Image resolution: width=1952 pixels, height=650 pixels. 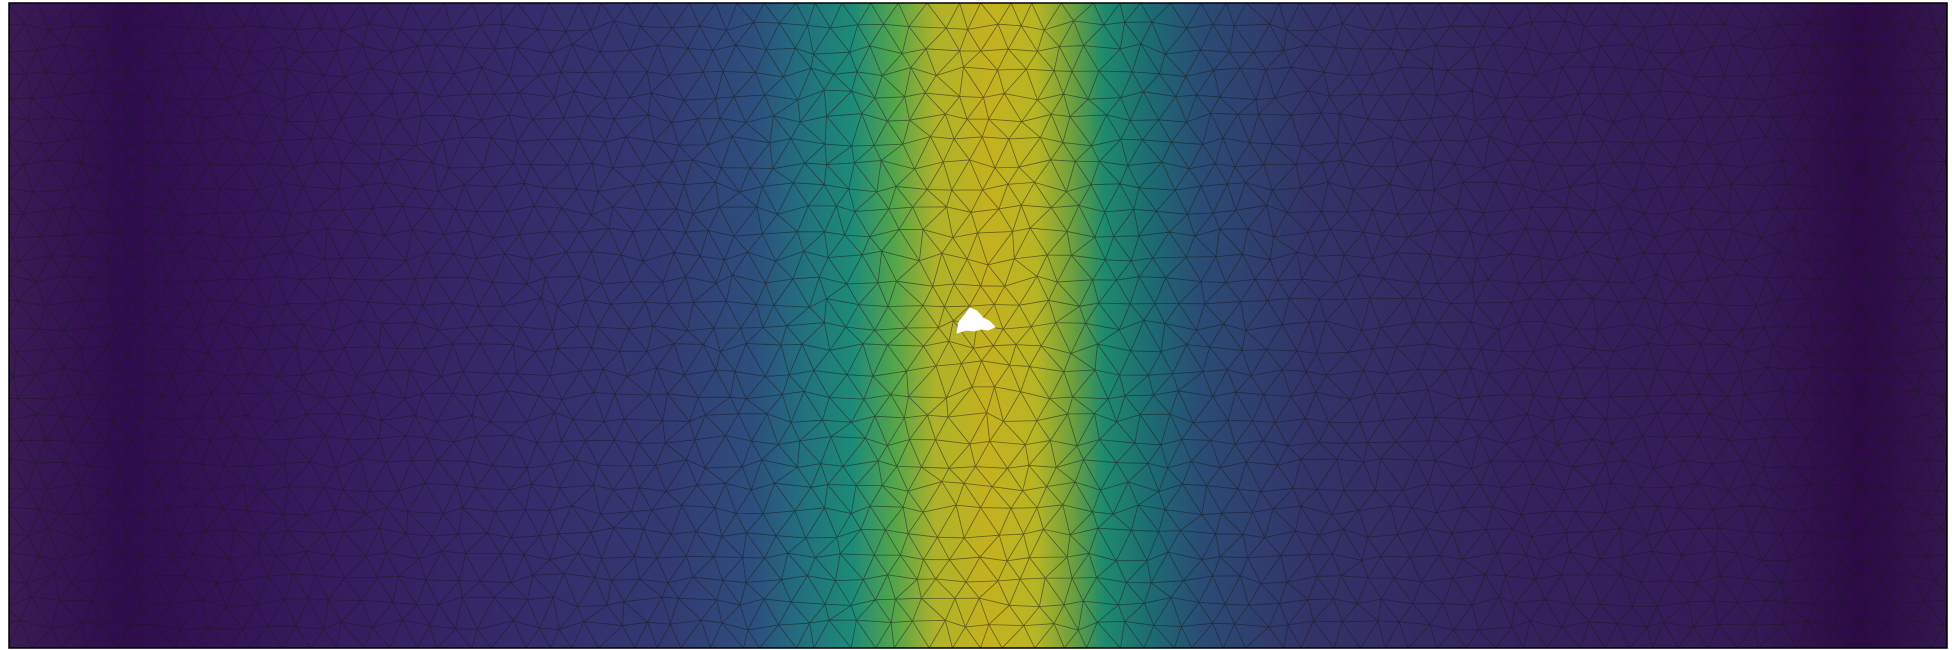 What do you see at coordinates (976, 320) in the screenshot?
I see `mesh-hole` at bounding box center [976, 320].